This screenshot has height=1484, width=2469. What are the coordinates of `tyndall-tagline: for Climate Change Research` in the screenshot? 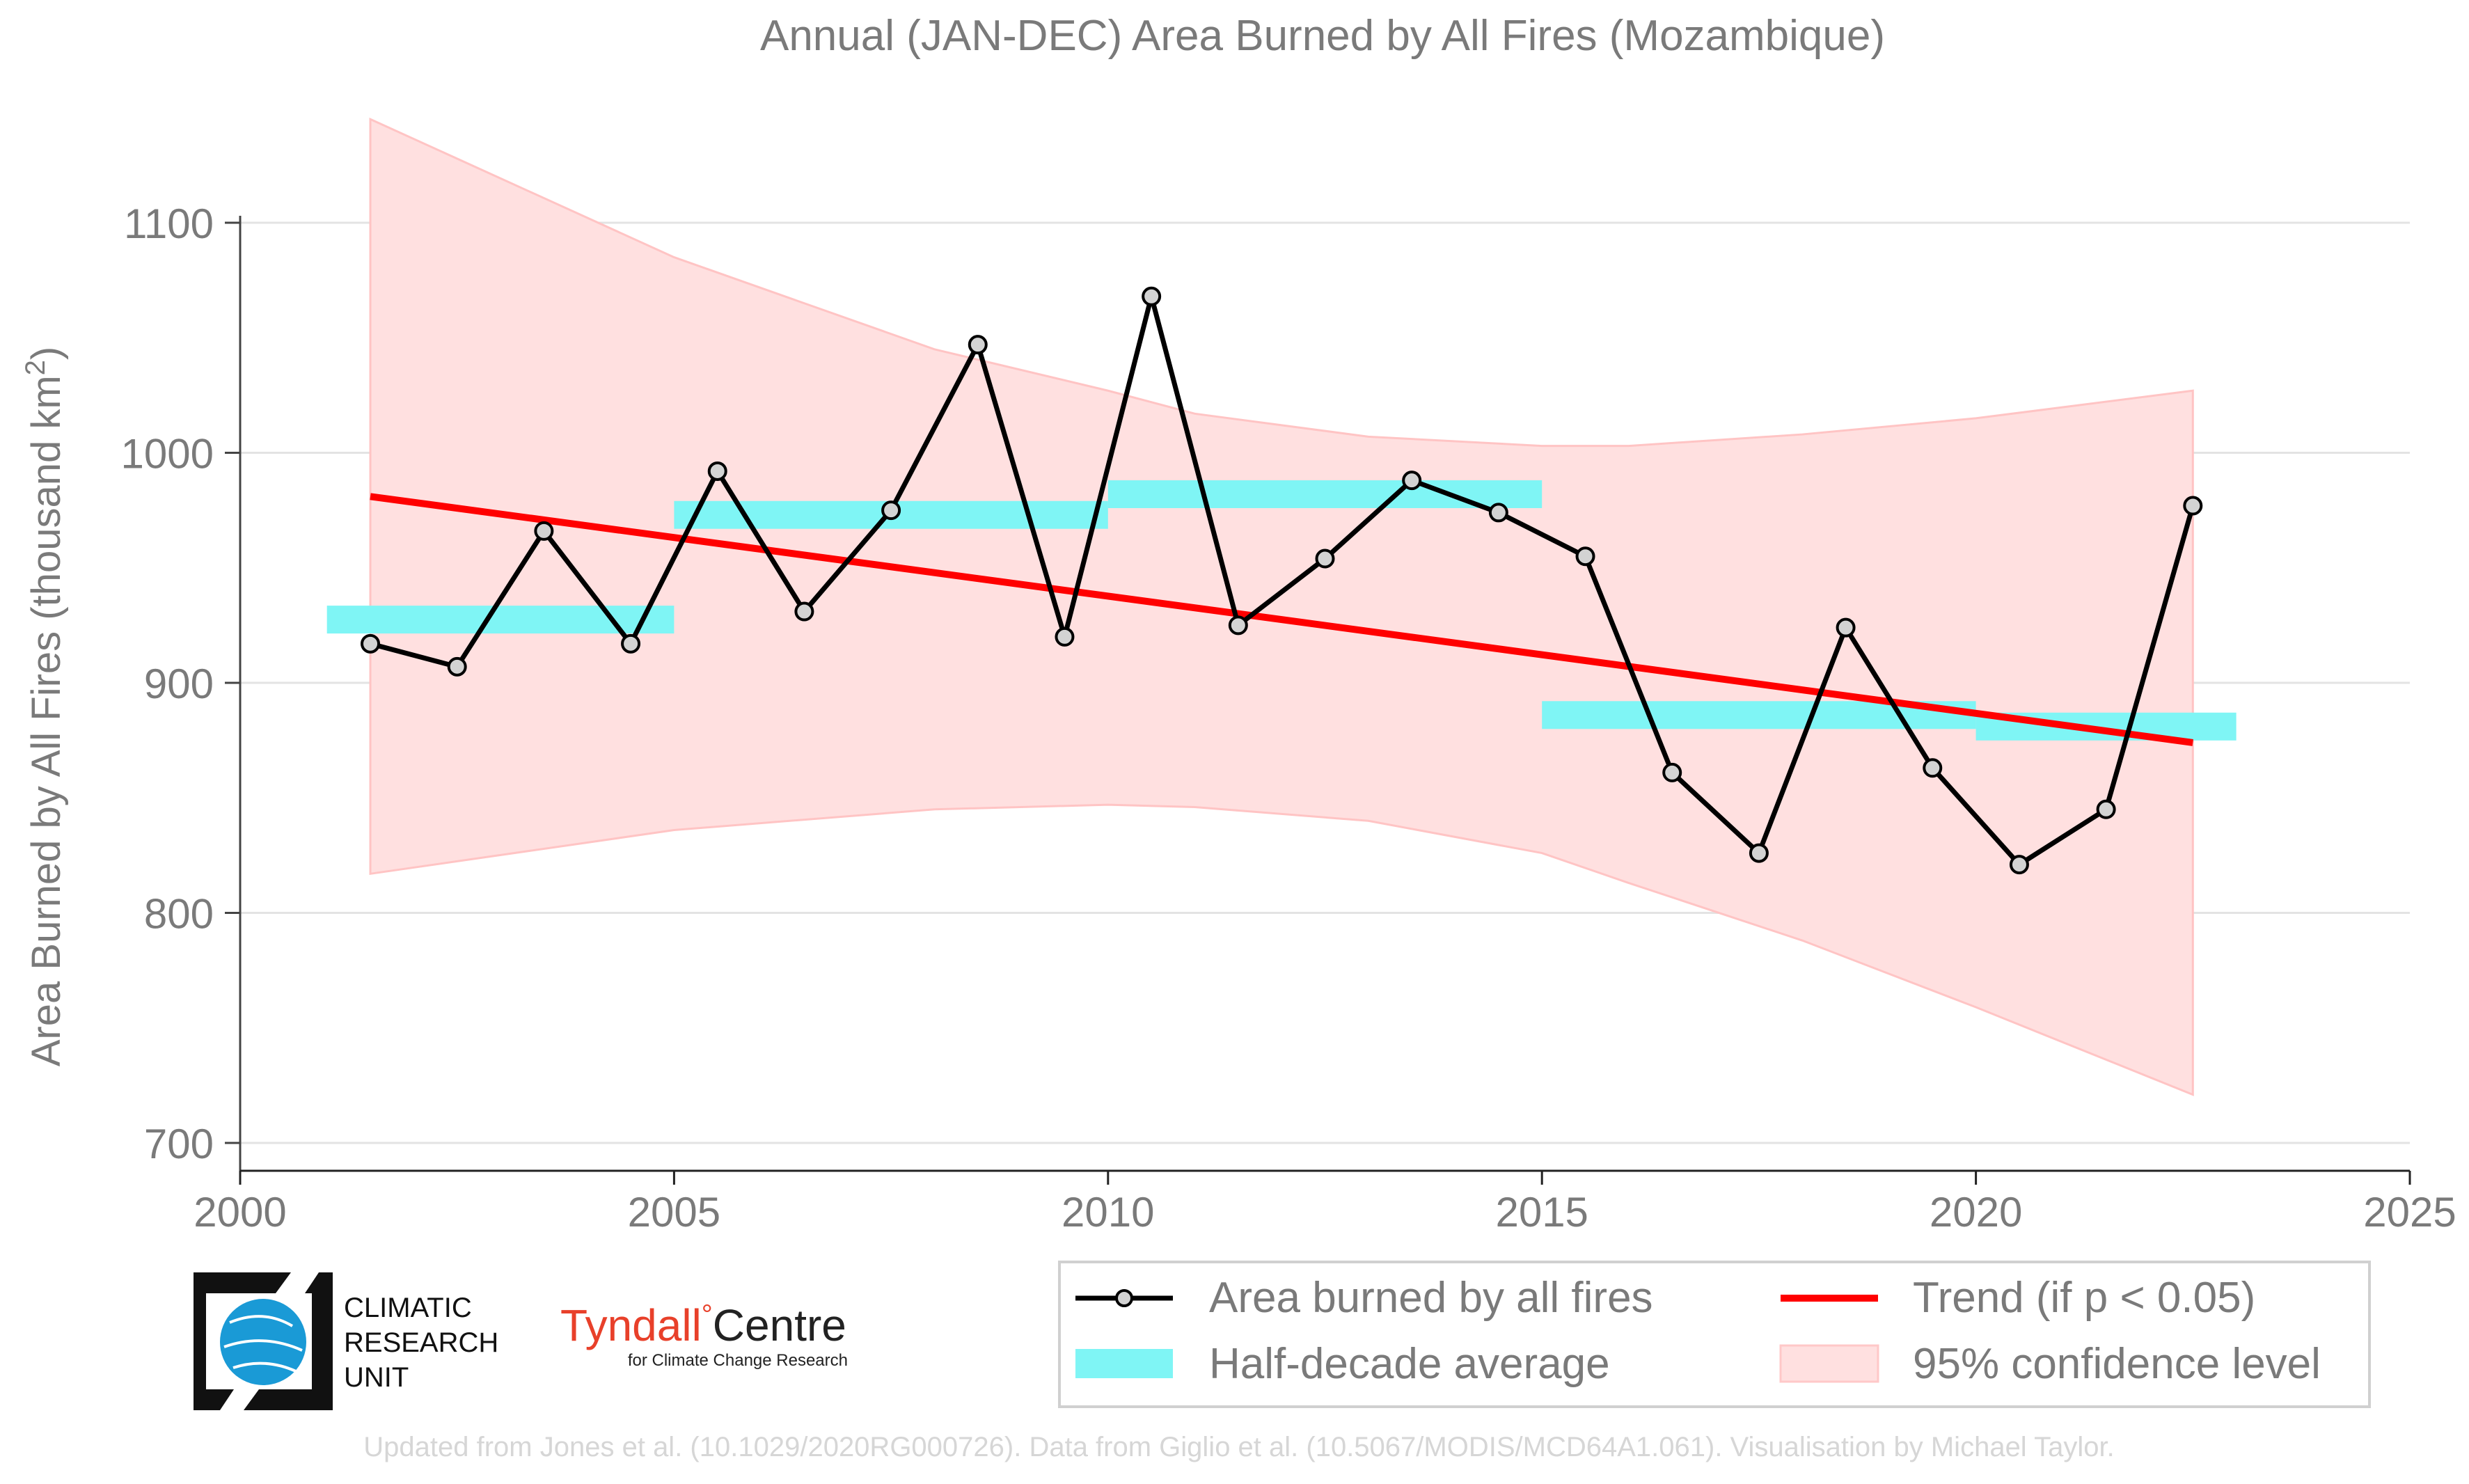 It's located at (738, 1360).